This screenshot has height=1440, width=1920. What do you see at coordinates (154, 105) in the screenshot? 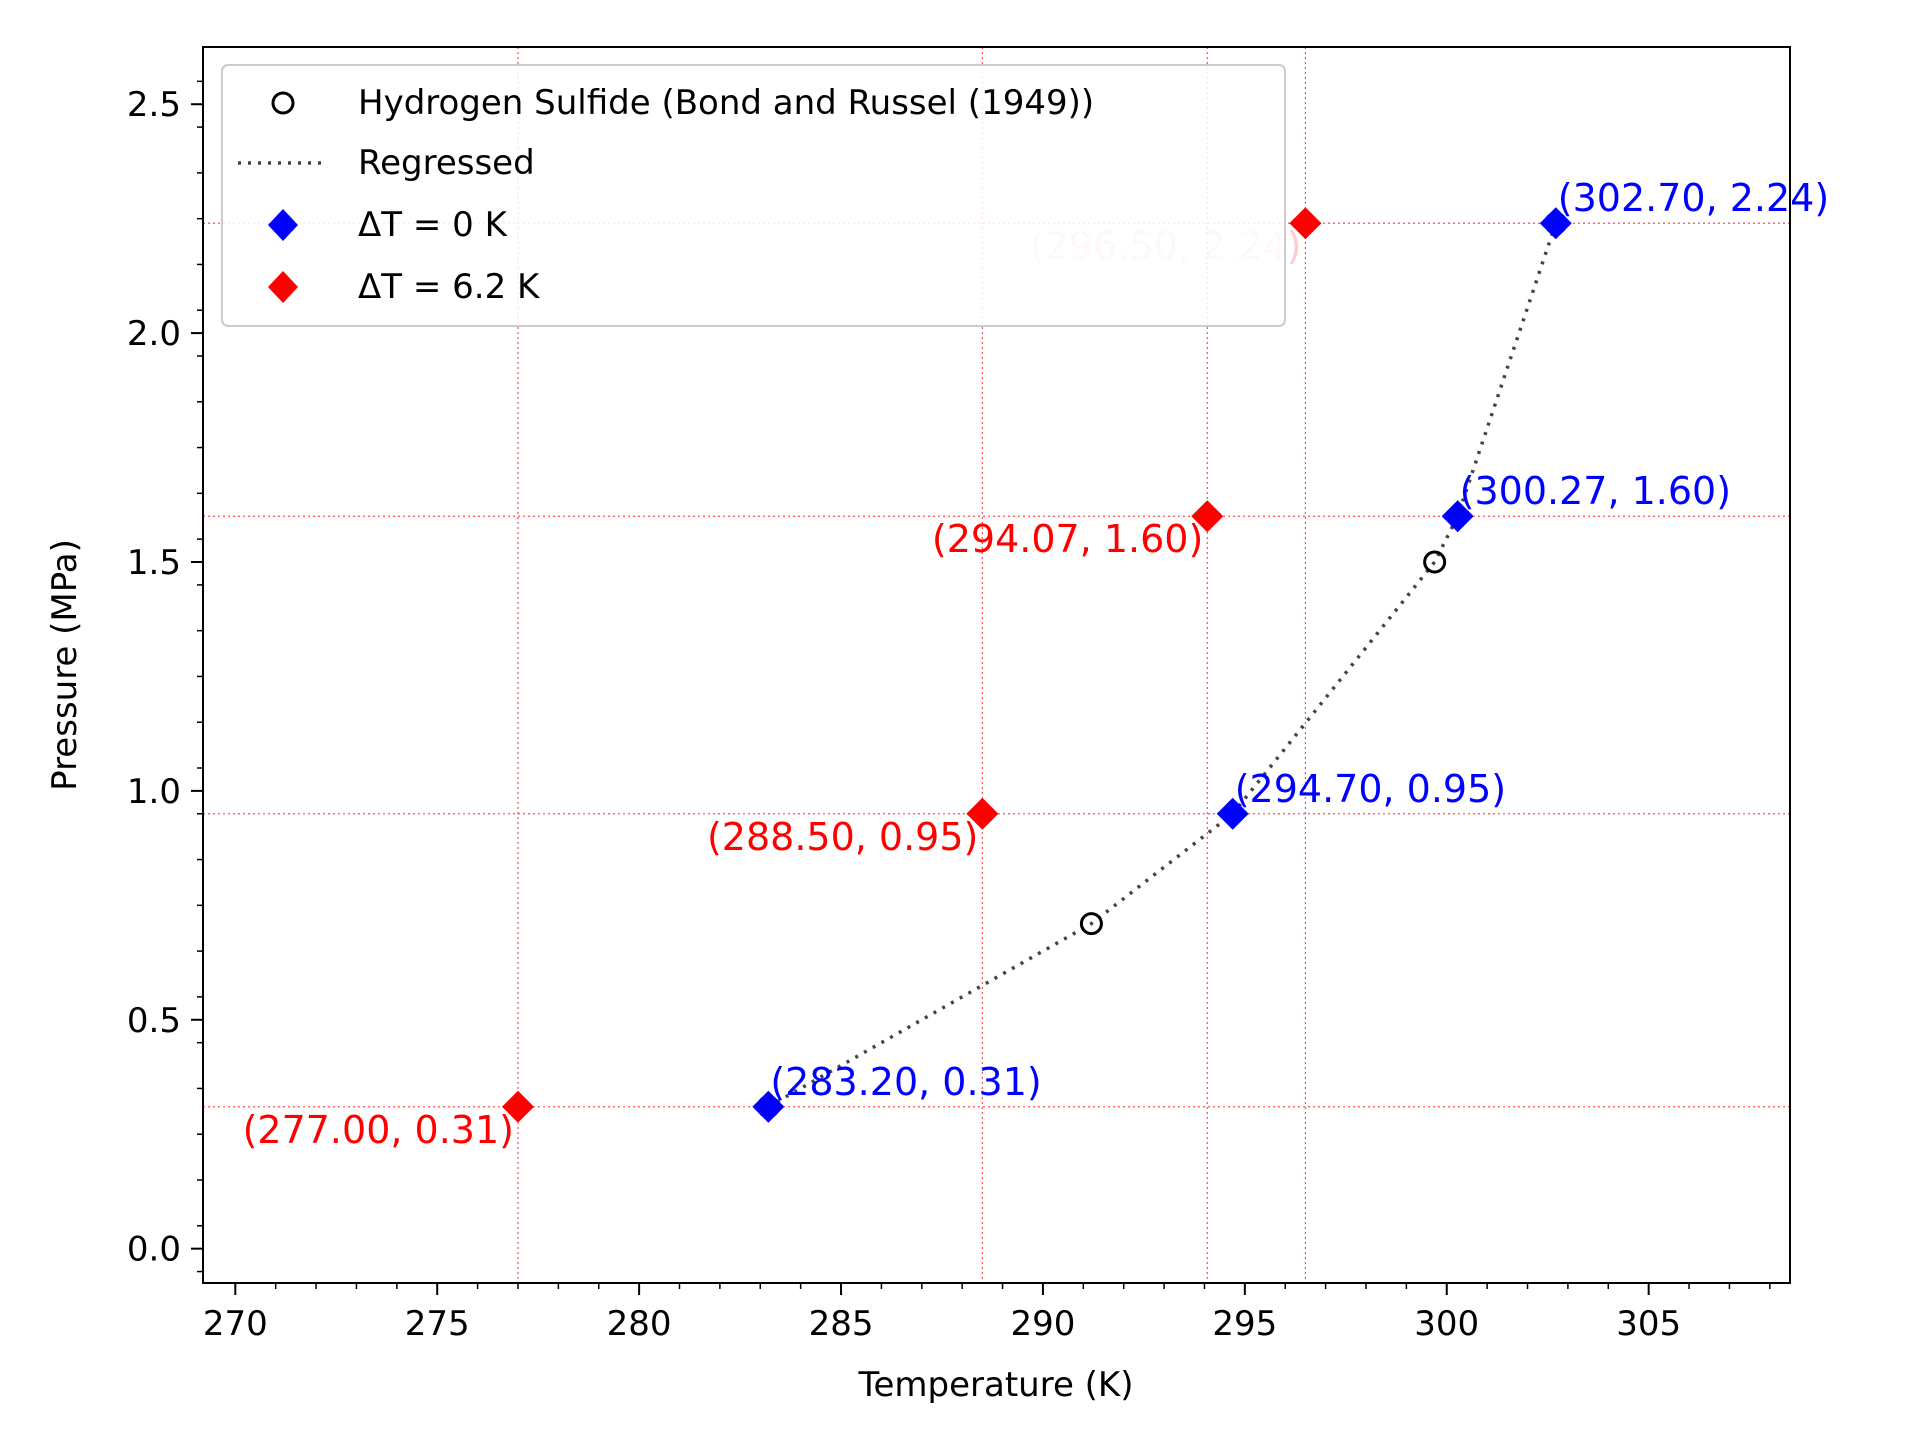
I see `y-tick-label: 2.5` at bounding box center [154, 105].